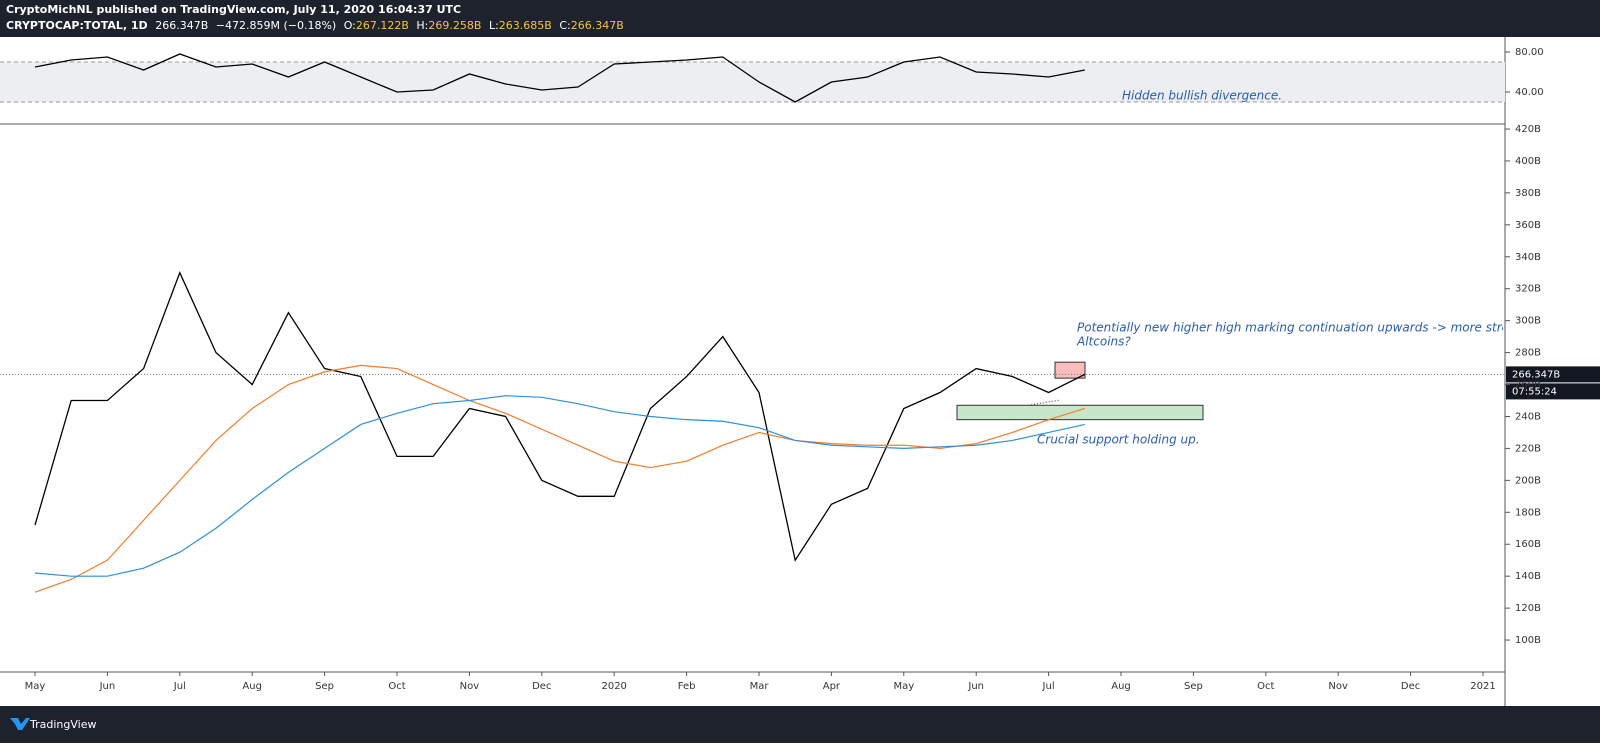 This screenshot has height=743, width=1600. Describe the element at coordinates (62, 724) in the screenshot. I see `brand: TradingView` at that location.